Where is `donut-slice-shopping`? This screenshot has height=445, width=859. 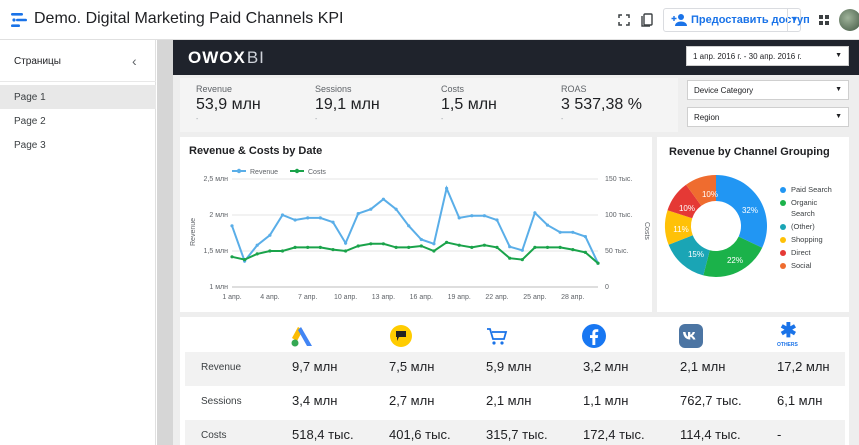
donut-slice-shopping is located at coordinates (679, 227).